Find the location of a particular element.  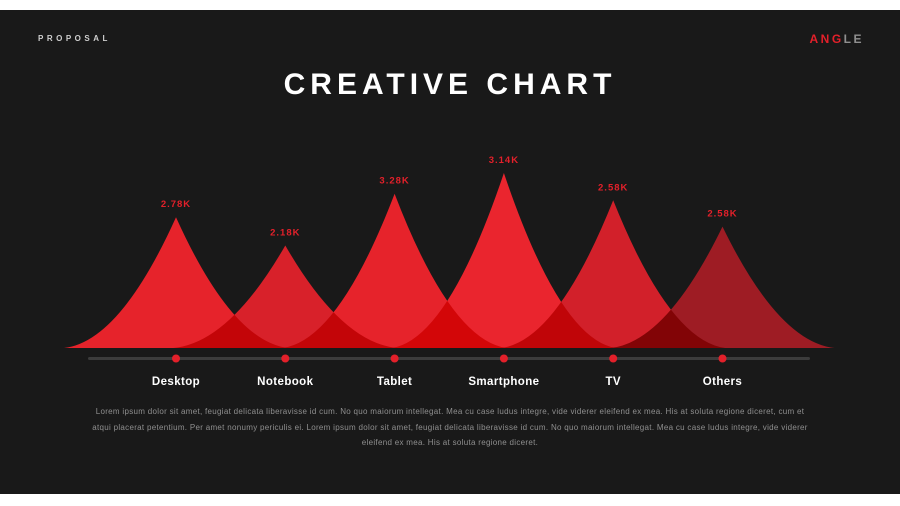

value-label: 2.78K is located at coordinates (176, 204).